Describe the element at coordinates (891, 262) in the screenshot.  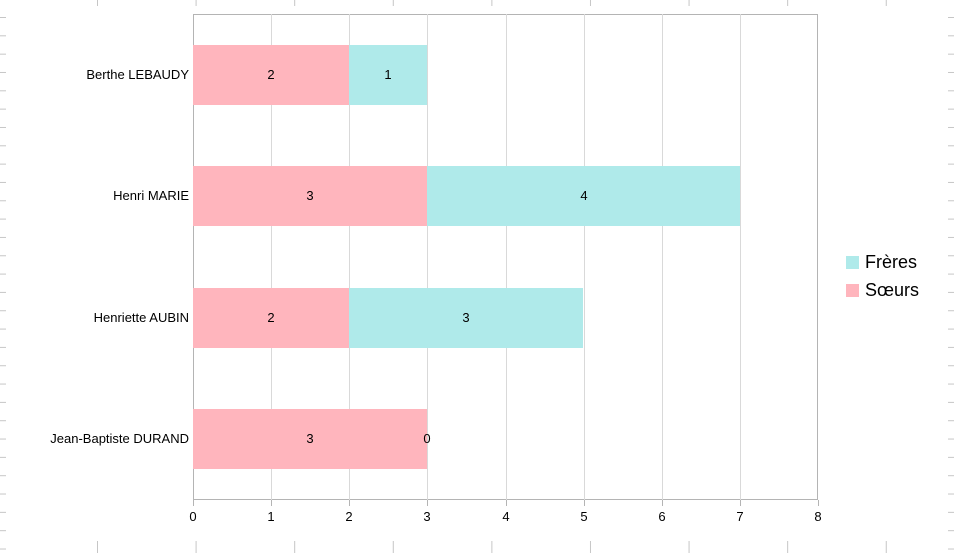
I see `legend-label: Frères` at that location.